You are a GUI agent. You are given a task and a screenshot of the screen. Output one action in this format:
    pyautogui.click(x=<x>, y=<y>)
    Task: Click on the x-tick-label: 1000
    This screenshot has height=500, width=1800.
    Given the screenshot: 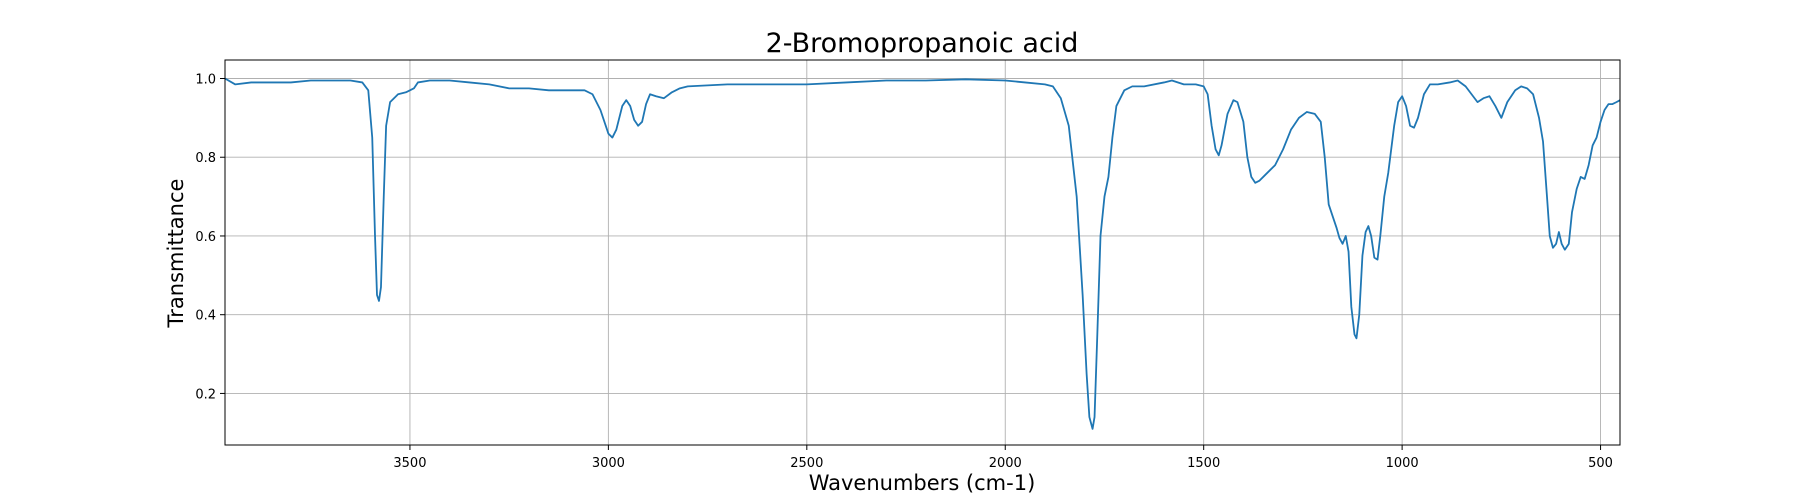 What is the action you would take?
    pyautogui.click(x=1402, y=463)
    